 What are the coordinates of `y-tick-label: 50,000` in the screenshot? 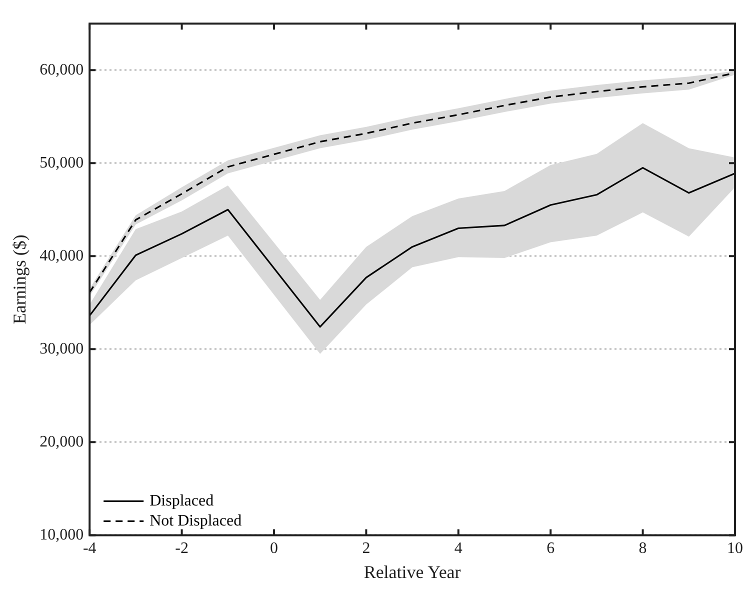 It's located at (62, 163).